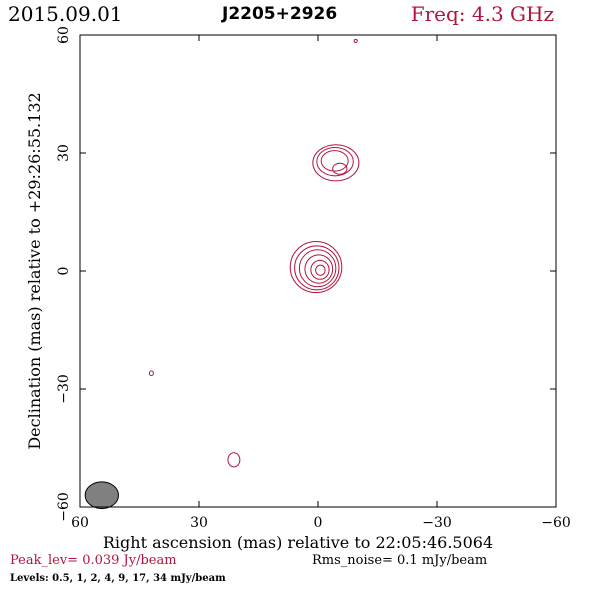 The width and height of the screenshot is (590, 590). I want to click on observation-date: 2015.09.01, so click(65, 14).